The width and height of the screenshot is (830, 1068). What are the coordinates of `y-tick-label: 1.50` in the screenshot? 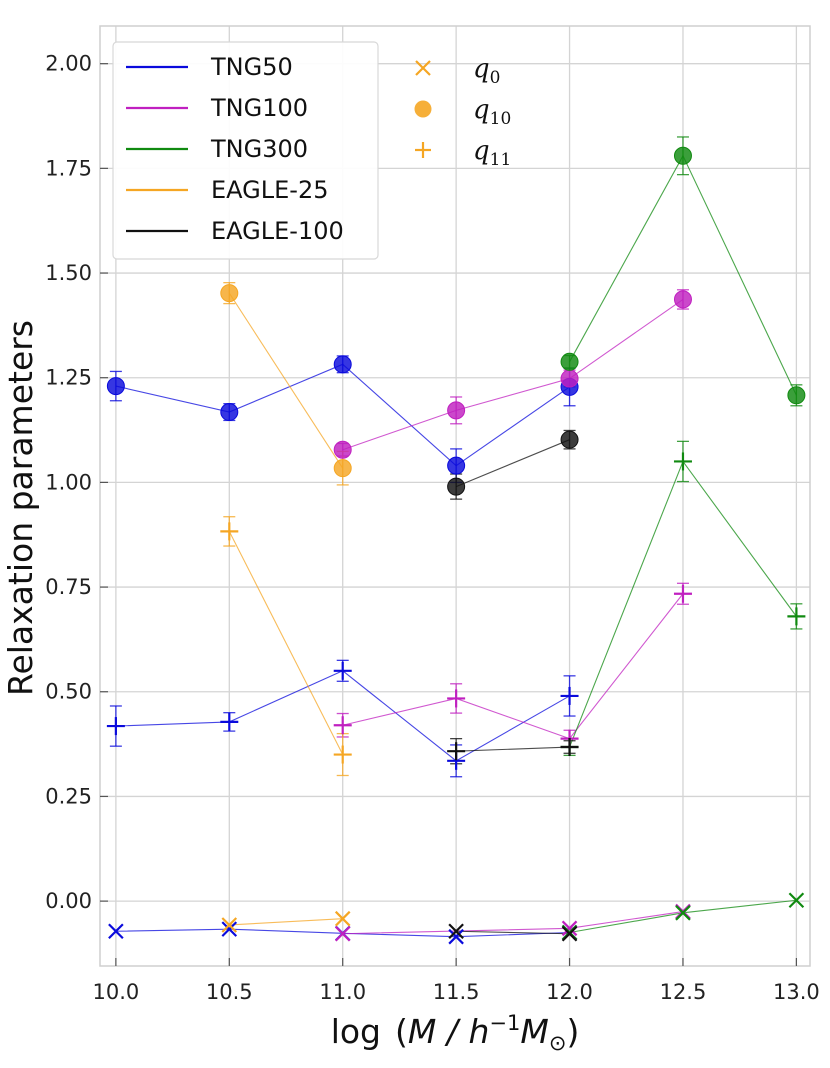 It's located at (68, 273).